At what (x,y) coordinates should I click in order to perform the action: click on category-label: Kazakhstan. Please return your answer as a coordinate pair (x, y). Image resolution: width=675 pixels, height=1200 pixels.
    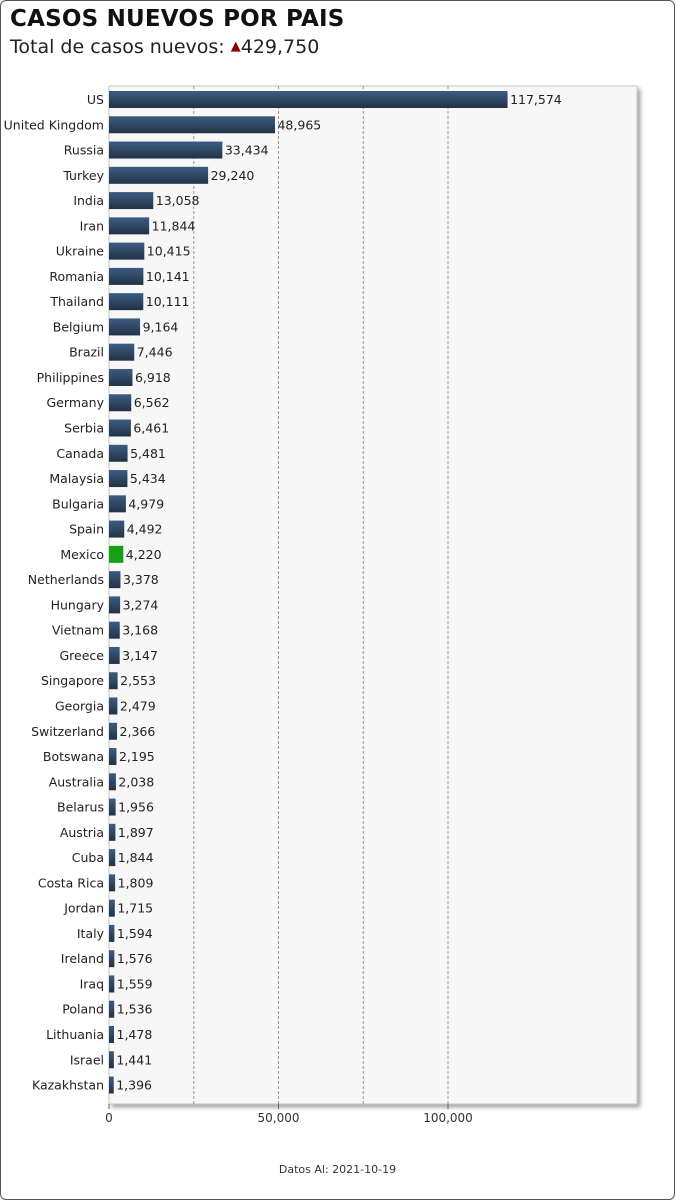
    Looking at the image, I should click on (68, 1085).